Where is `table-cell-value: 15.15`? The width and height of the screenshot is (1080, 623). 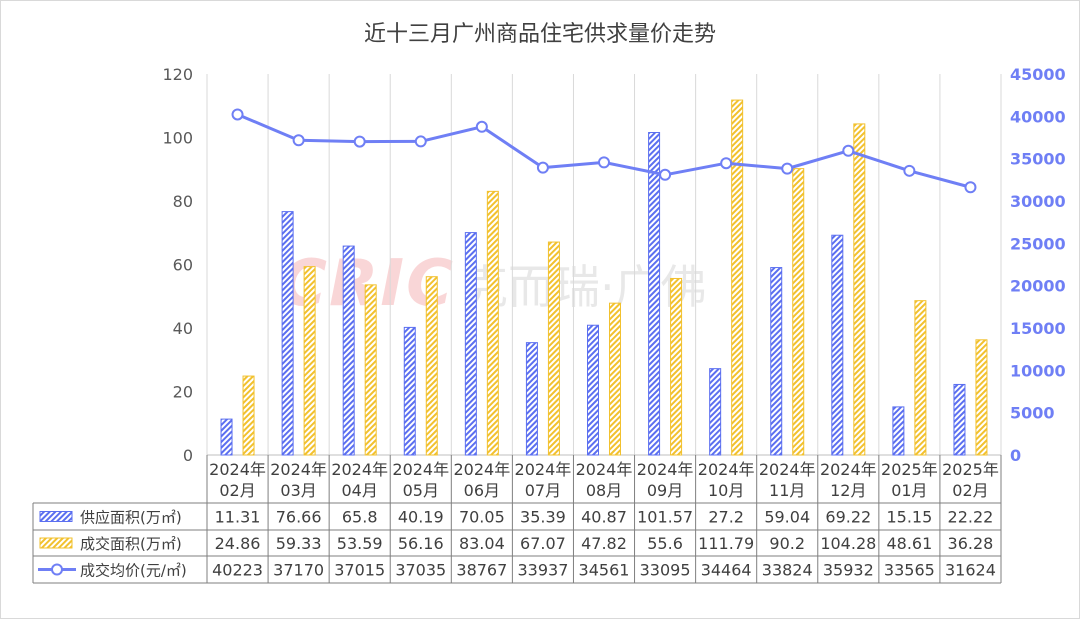
table-cell-value: 15.15 is located at coordinates (909, 517).